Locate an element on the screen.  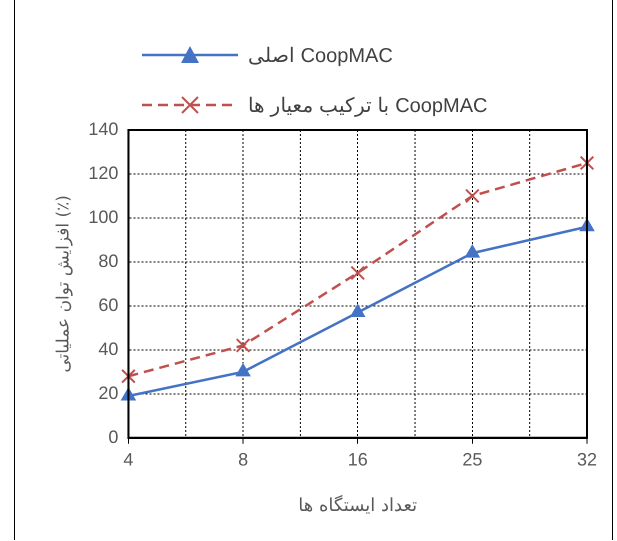
x-tick-label: 8 is located at coordinates (243, 460).